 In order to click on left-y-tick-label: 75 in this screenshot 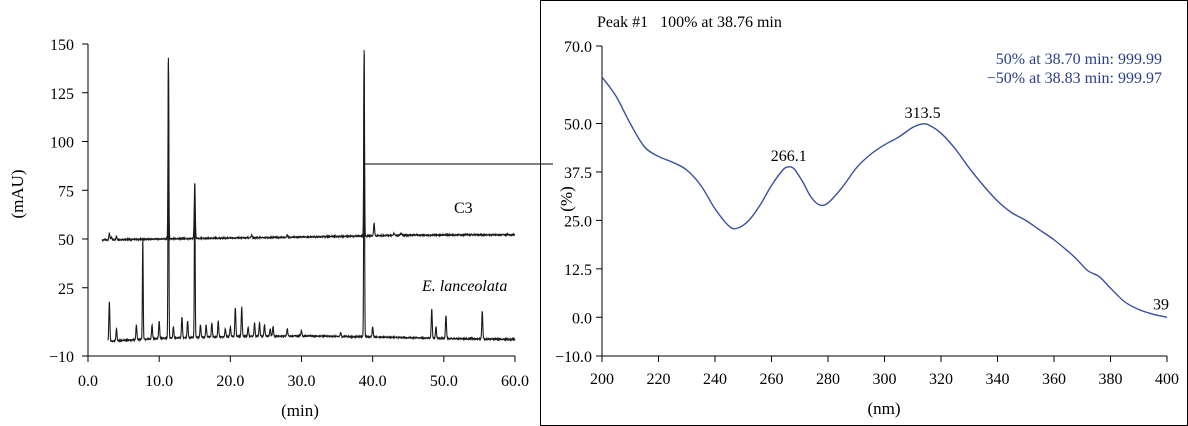, I will do `click(66, 191)`.